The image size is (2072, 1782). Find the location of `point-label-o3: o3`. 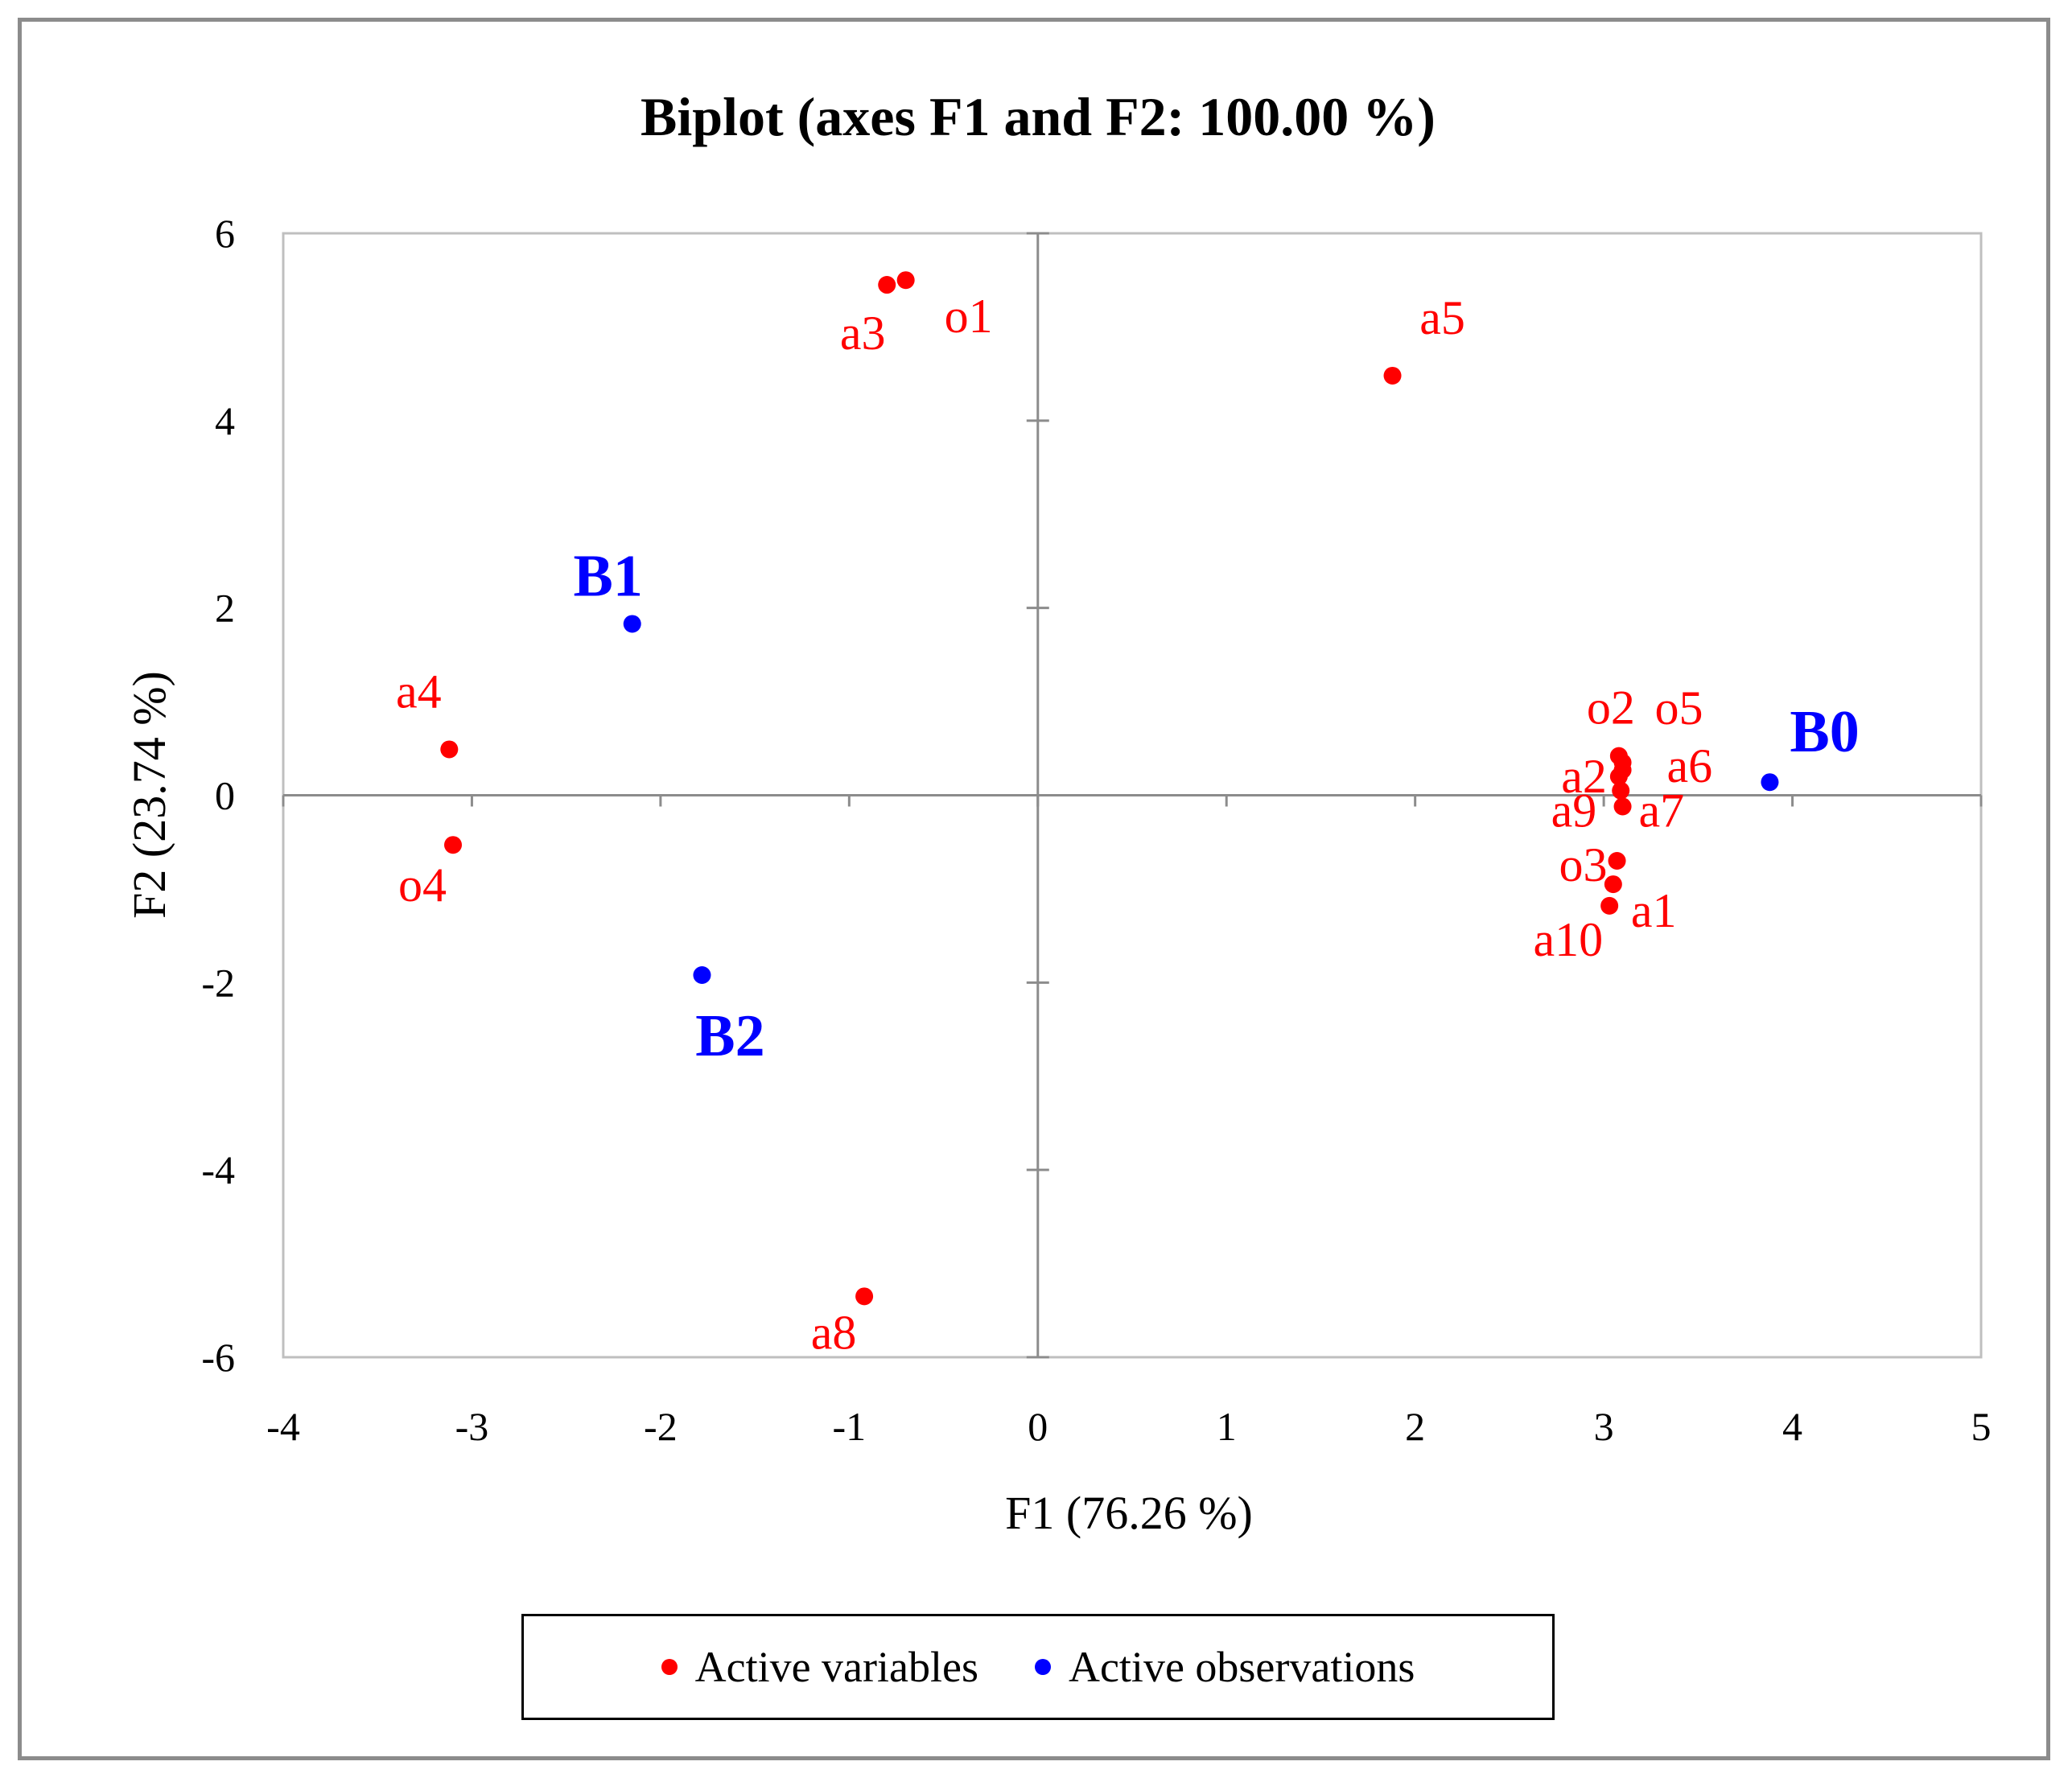

point-label-o3: o3 is located at coordinates (1584, 864).